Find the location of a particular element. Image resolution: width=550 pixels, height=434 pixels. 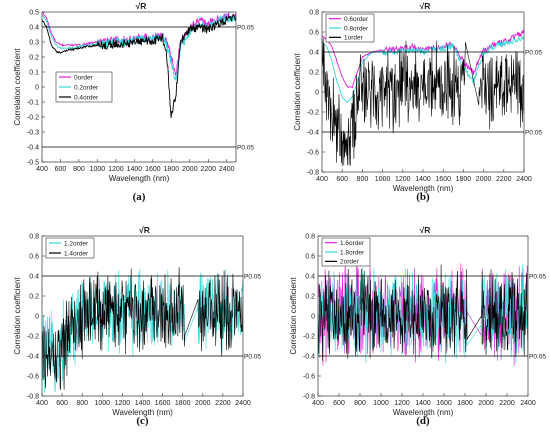

legend-entry: 1.6order is located at coordinates (352, 243).